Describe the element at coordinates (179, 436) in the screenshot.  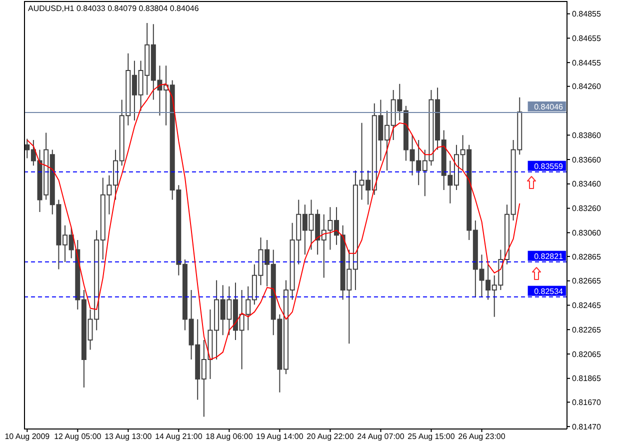
I see `x-tick-label: 14 Aug 21:00` at that location.